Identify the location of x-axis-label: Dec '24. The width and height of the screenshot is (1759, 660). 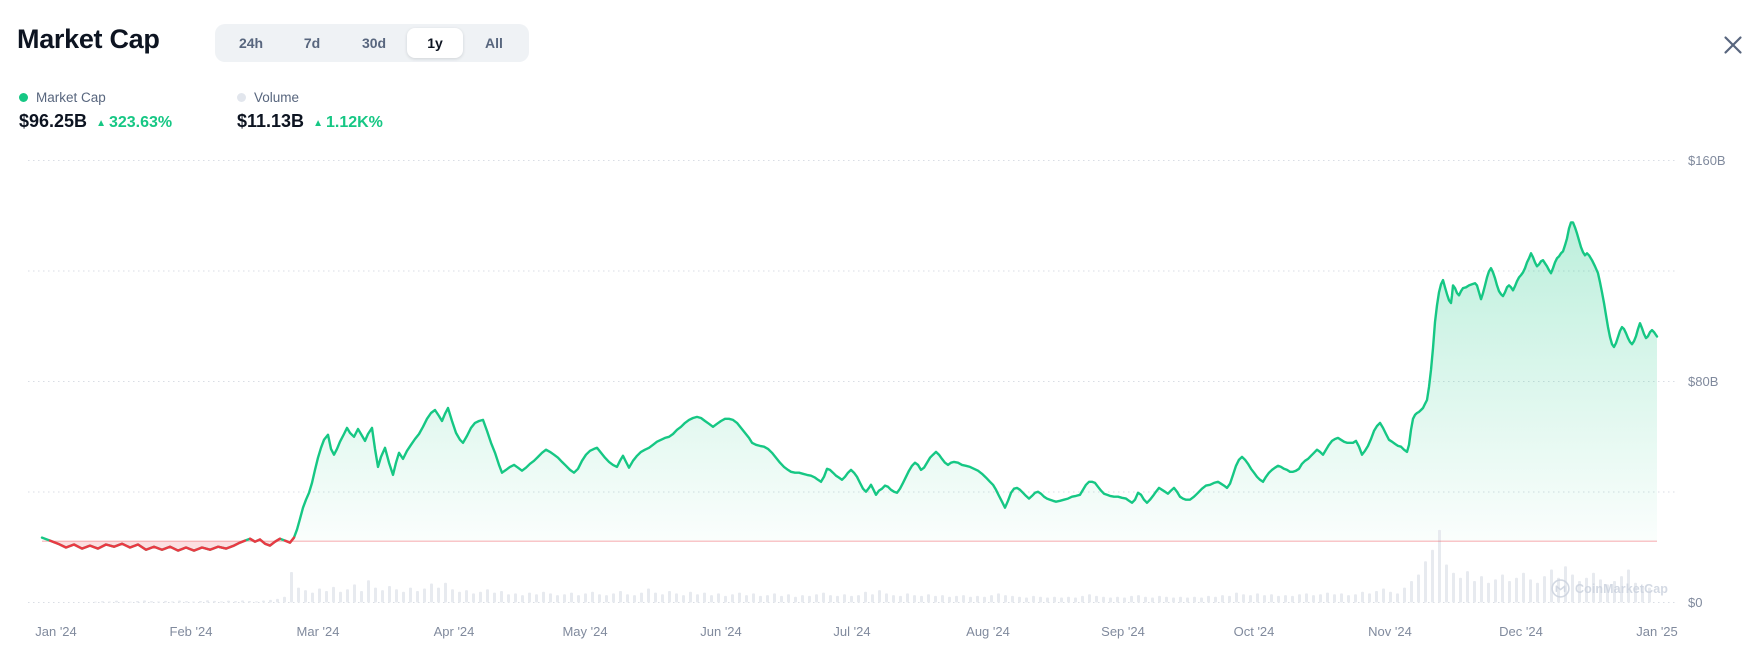
(1521, 631).